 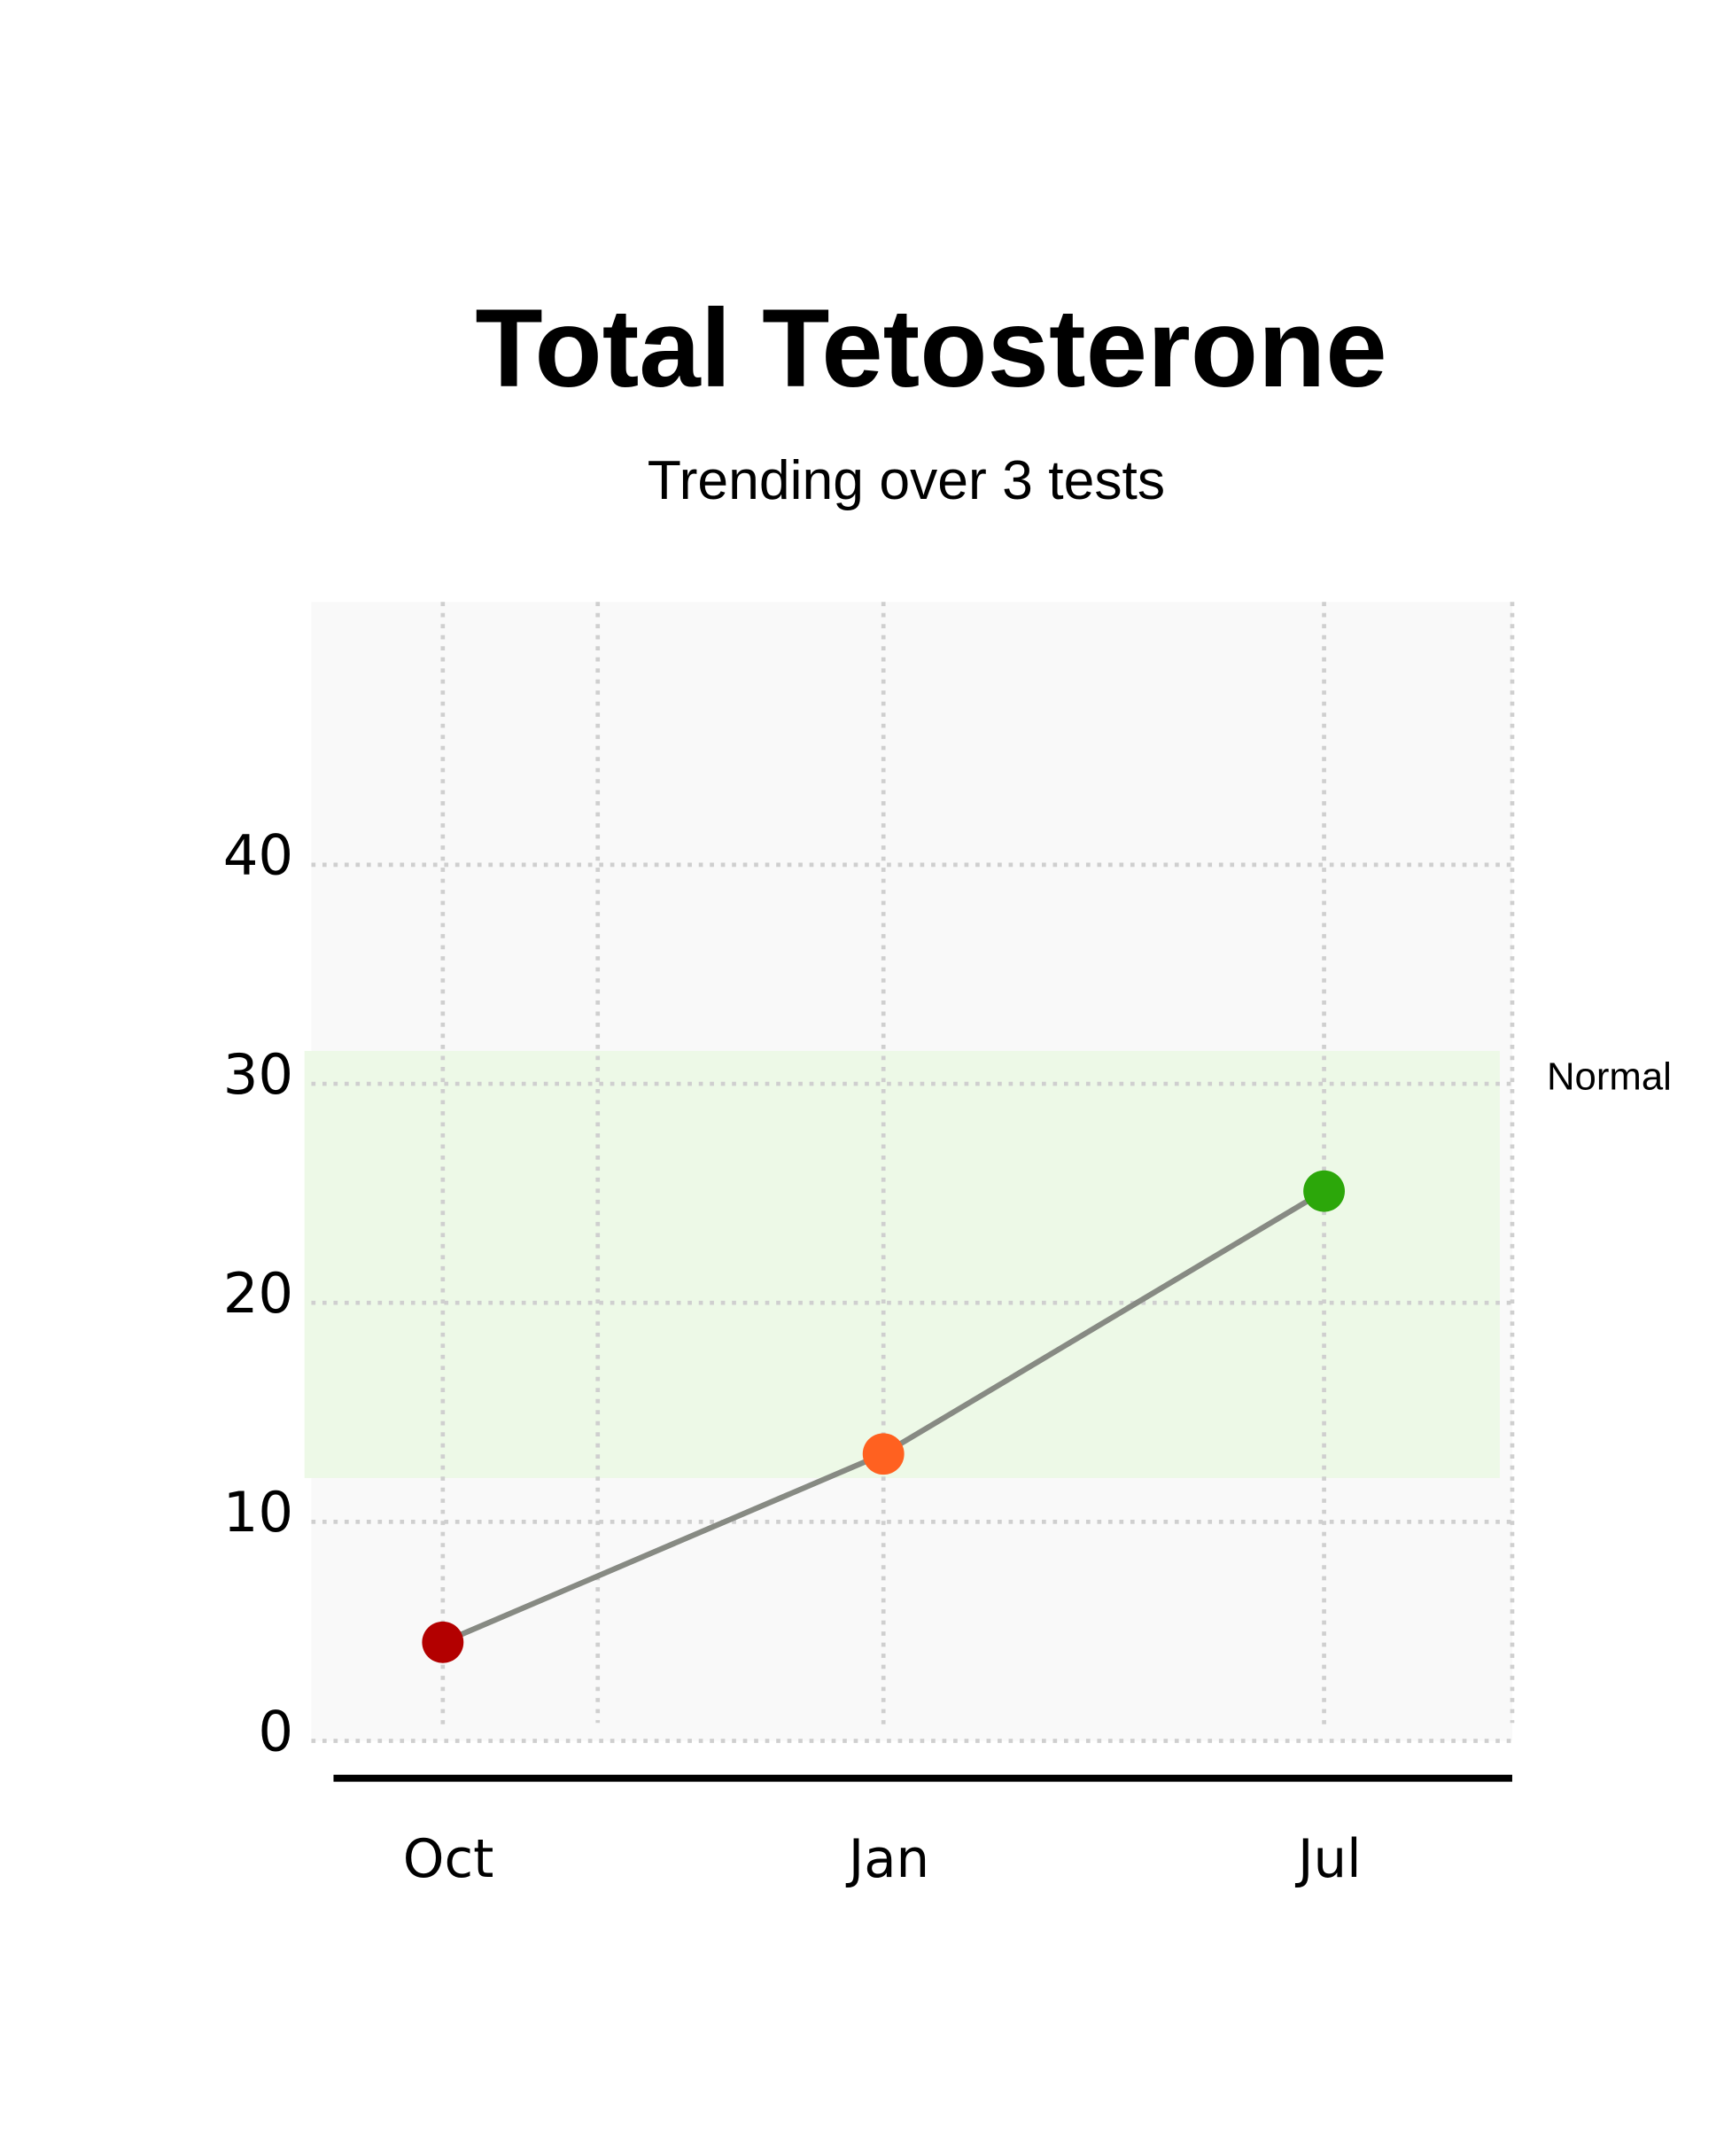 What do you see at coordinates (258, 1074) in the screenshot?
I see `y-tick-label: 30` at bounding box center [258, 1074].